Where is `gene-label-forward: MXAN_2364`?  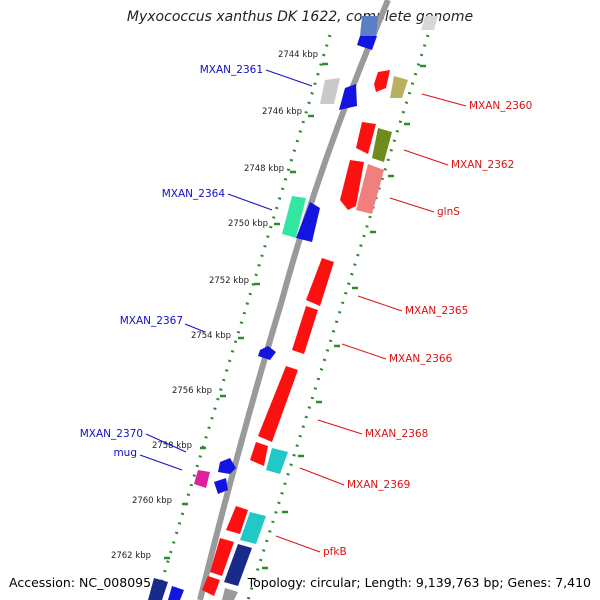
gene-label-forward: MXAN_2364 is located at coordinates (194, 194).